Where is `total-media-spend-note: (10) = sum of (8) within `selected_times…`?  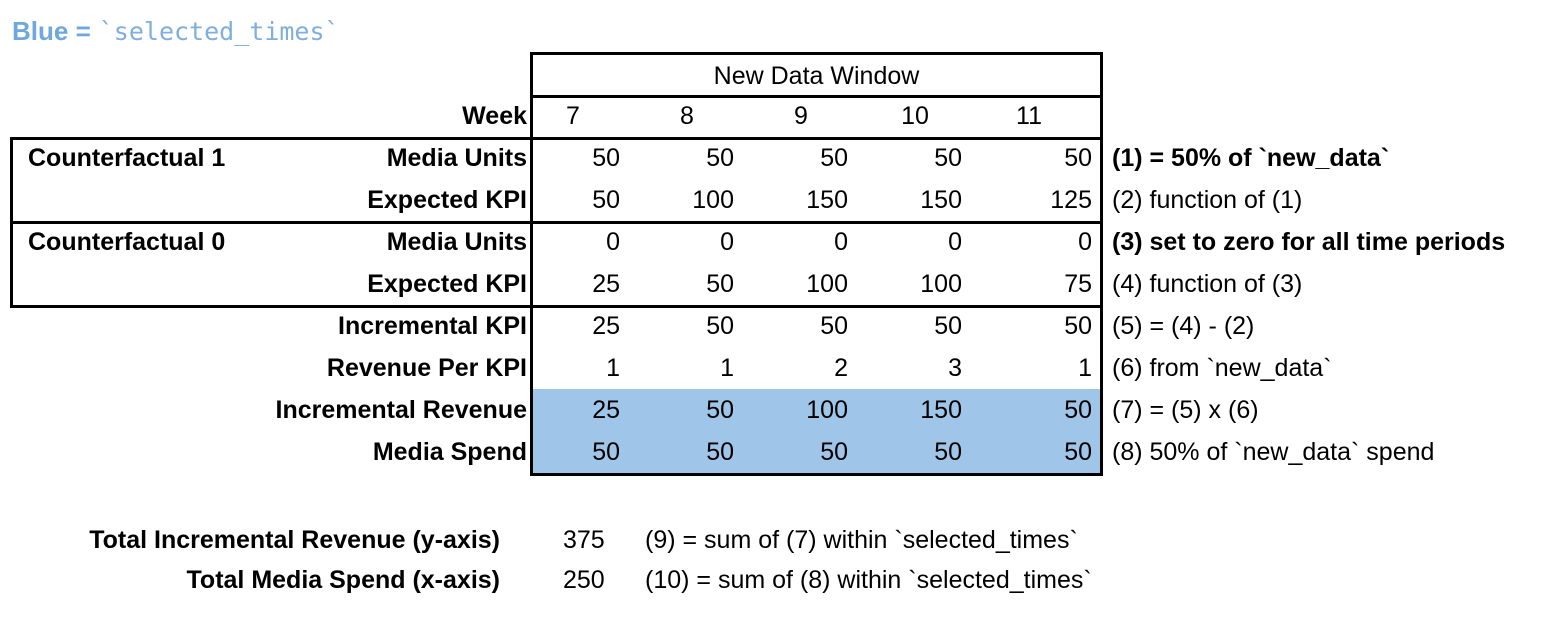 total-media-spend-note: (10) = sum of (8) within `selected_times… is located at coordinates (868, 579).